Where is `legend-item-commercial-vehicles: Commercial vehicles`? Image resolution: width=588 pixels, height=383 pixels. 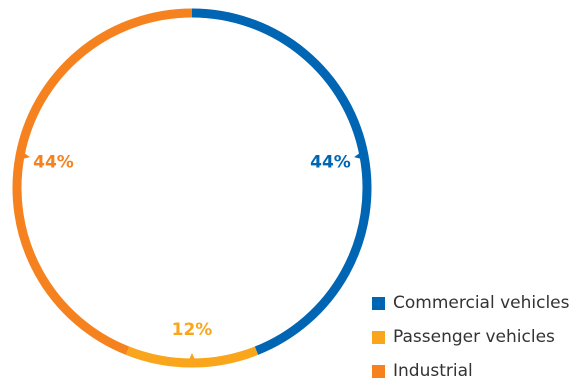 legend-item-commercial-vehicles: Commercial vehicles is located at coordinates (480, 303).